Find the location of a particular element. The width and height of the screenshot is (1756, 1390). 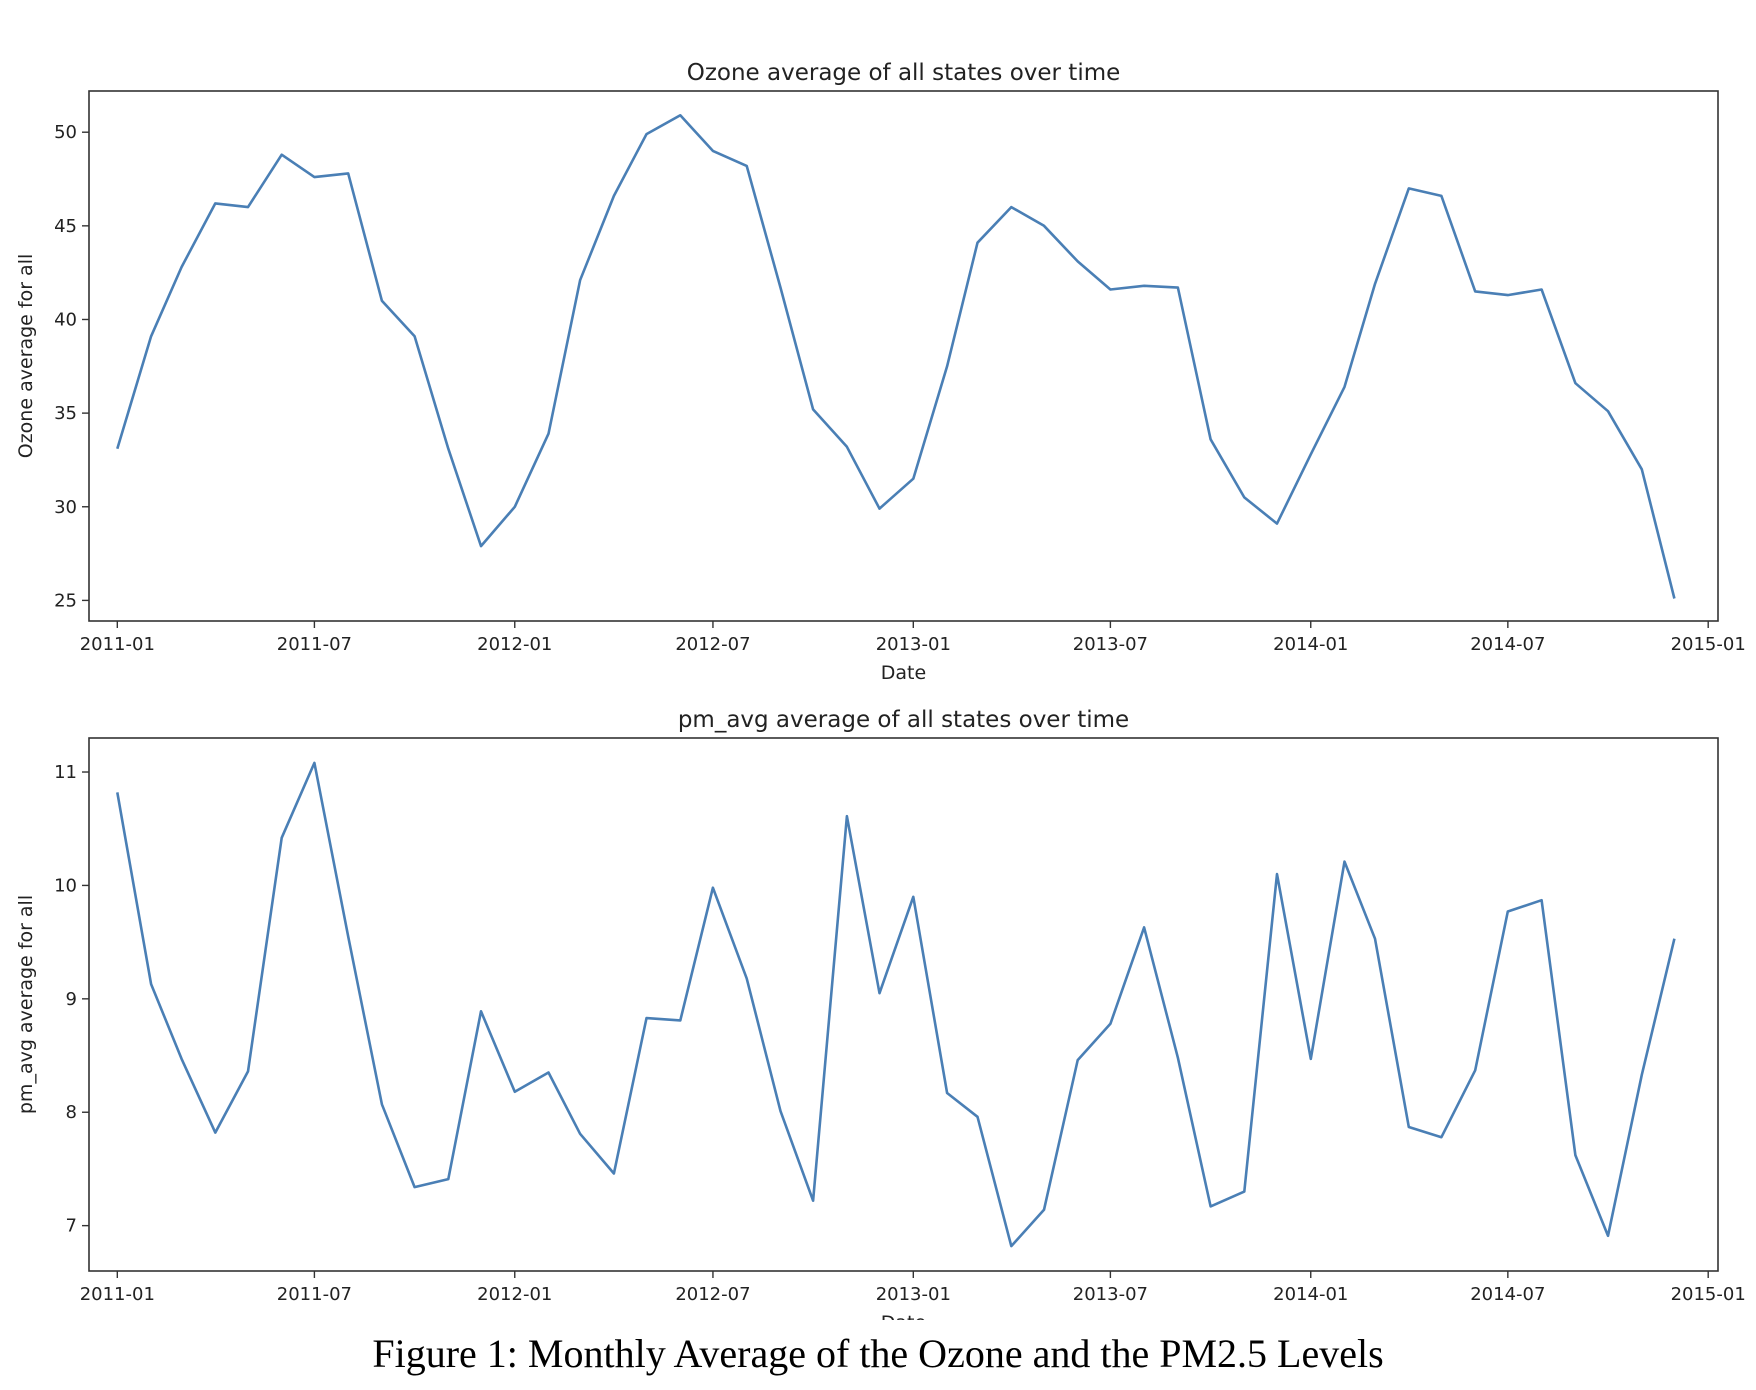

ozone-y-tick-label: 35 is located at coordinates (65, 413).